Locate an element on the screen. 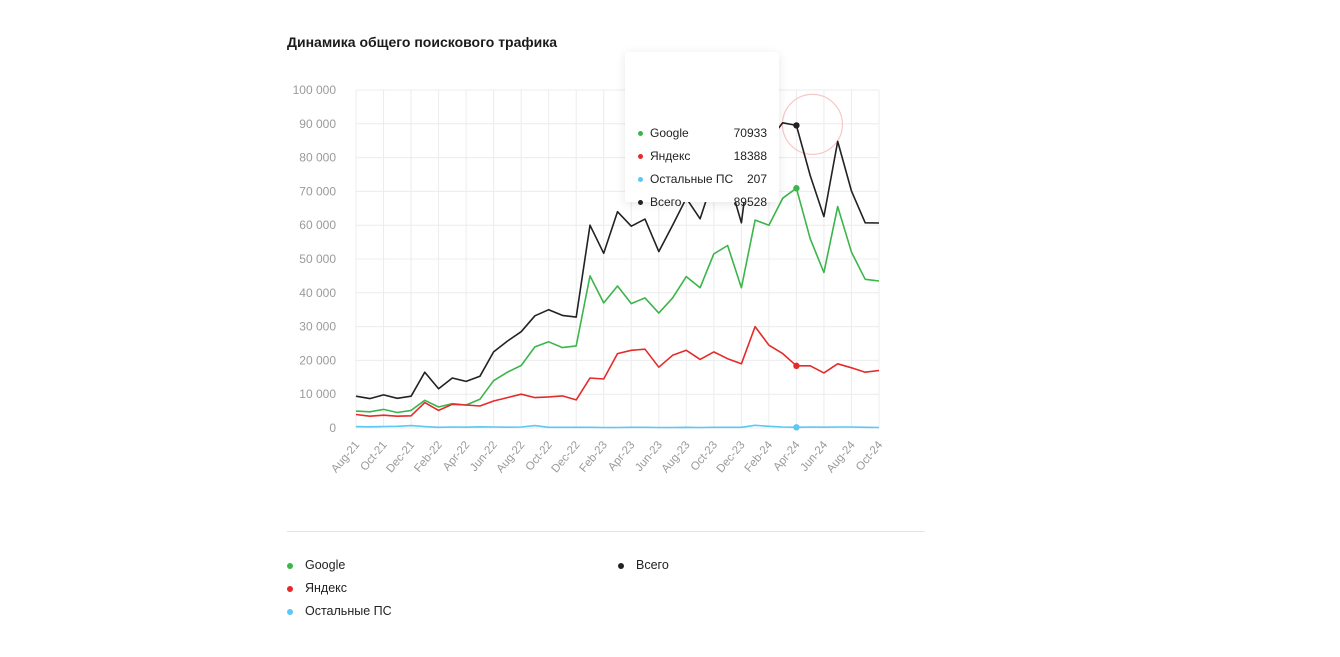 The width and height of the screenshot is (1340, 657). hover-markers is located at coordinates (796, 276).